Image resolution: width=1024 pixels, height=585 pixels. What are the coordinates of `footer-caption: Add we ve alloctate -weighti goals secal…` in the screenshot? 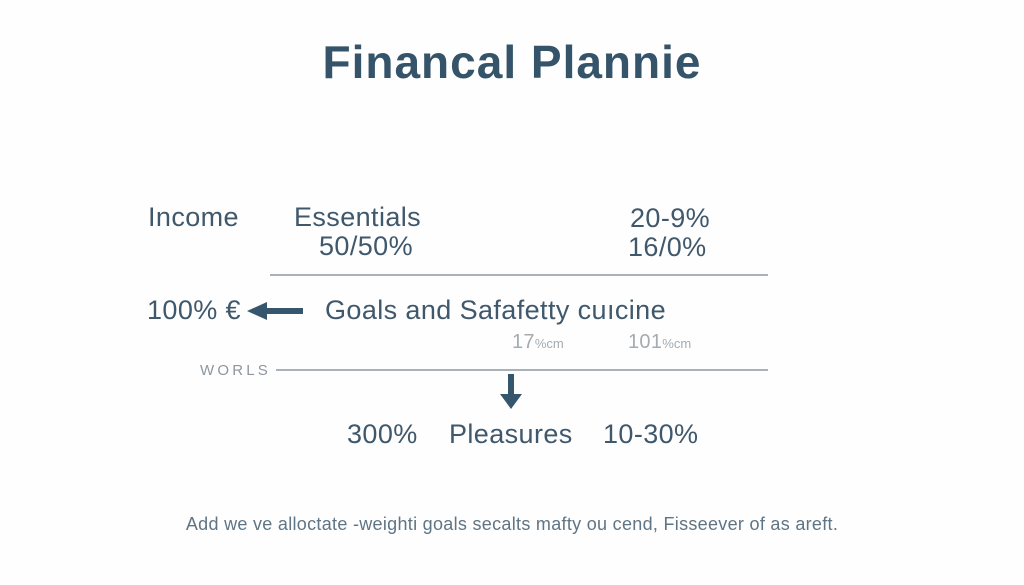 It's located at (512, 524).